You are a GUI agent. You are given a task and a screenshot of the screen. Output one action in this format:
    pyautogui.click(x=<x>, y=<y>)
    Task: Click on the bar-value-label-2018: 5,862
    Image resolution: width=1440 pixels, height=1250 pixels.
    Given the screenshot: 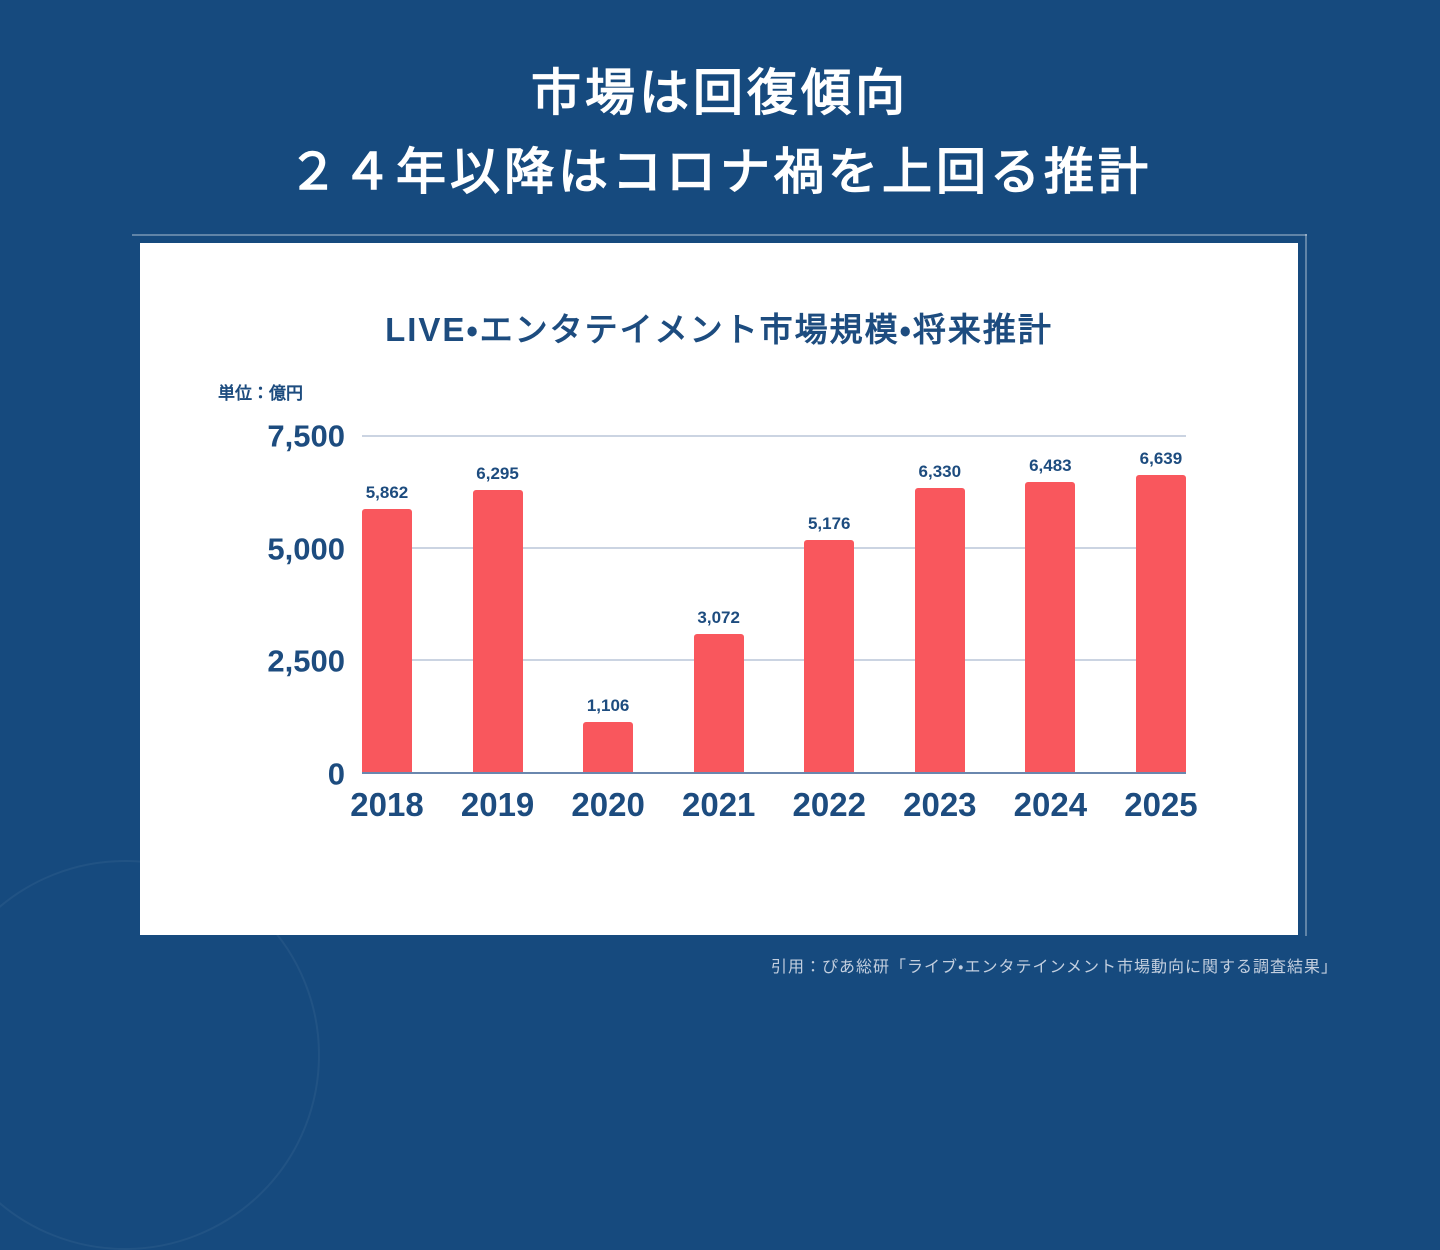 What is the action you would take?
    pyautogui.click(x=387, y=493)
    